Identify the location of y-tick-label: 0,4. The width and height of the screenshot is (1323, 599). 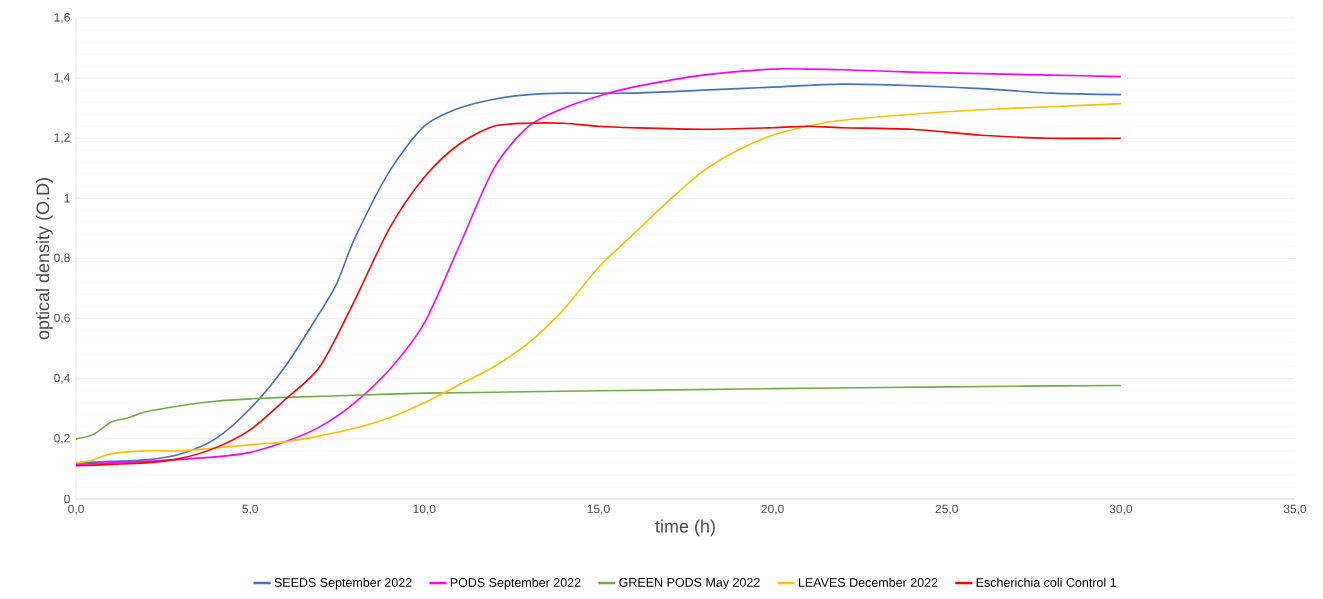
(62, 378).